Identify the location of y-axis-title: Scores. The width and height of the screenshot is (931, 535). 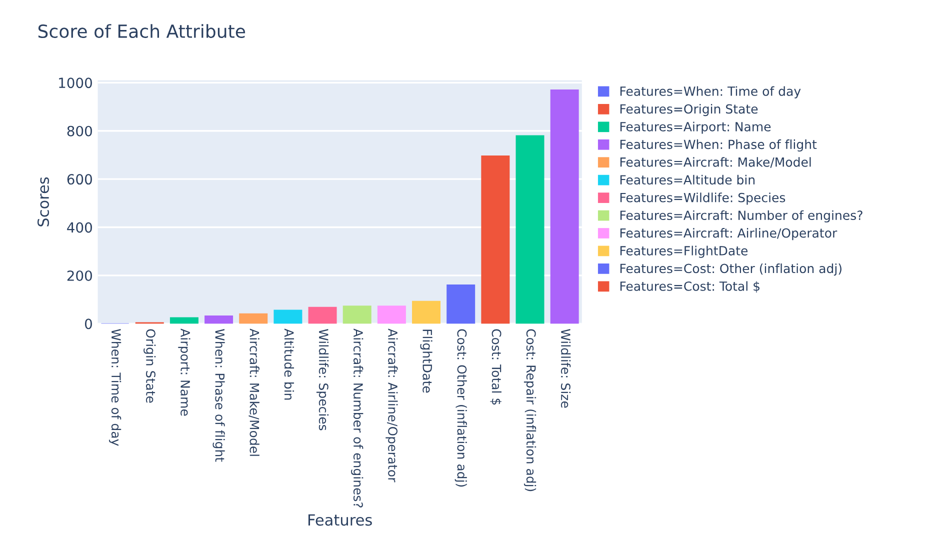
(43, 201).